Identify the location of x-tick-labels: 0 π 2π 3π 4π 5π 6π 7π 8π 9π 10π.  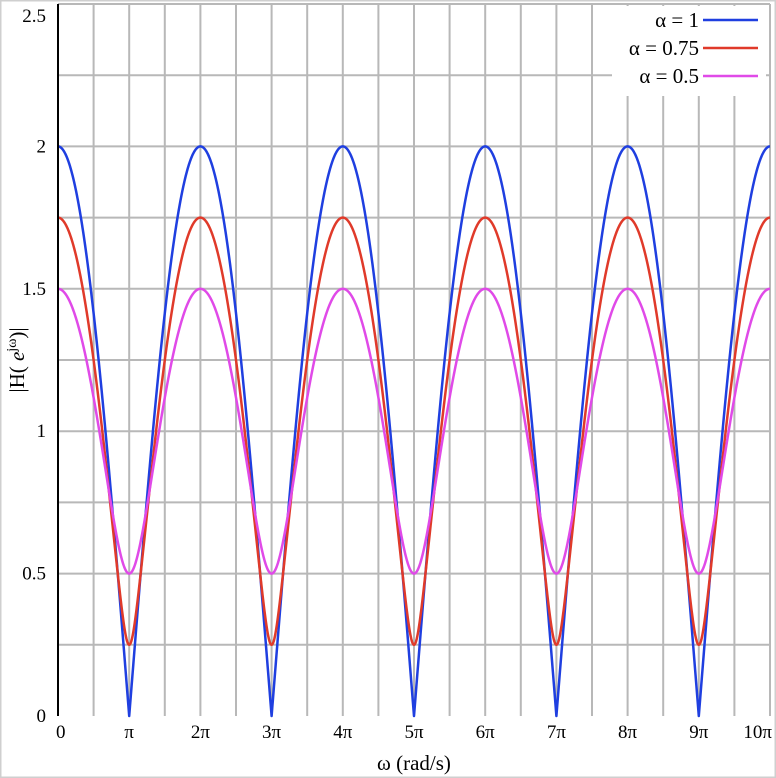
(414, 732).